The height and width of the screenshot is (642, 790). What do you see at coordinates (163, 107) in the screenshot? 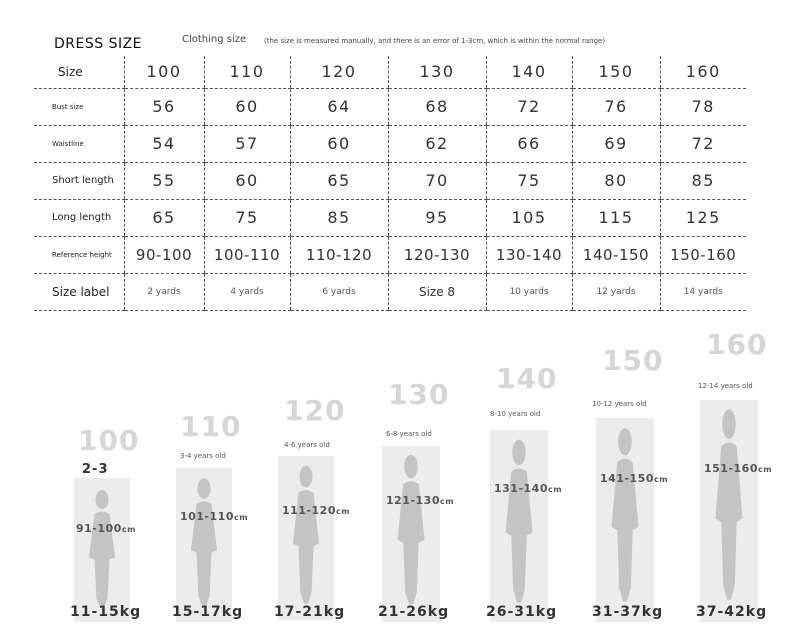
I see `table-cell: 56` at bounding box center [163, 107].